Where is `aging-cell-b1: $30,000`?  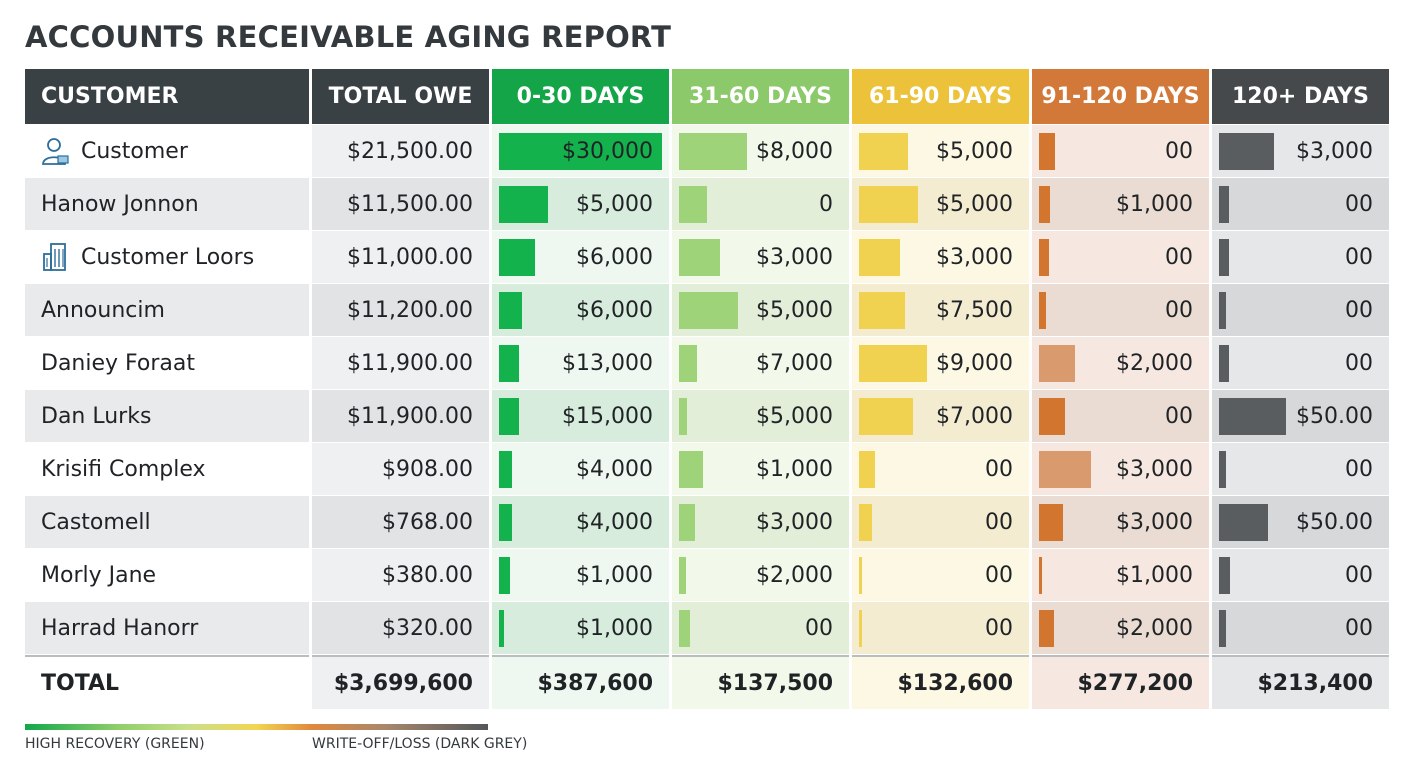 aging-cell-b1: $30,000 is located at coordinates (580, 151).